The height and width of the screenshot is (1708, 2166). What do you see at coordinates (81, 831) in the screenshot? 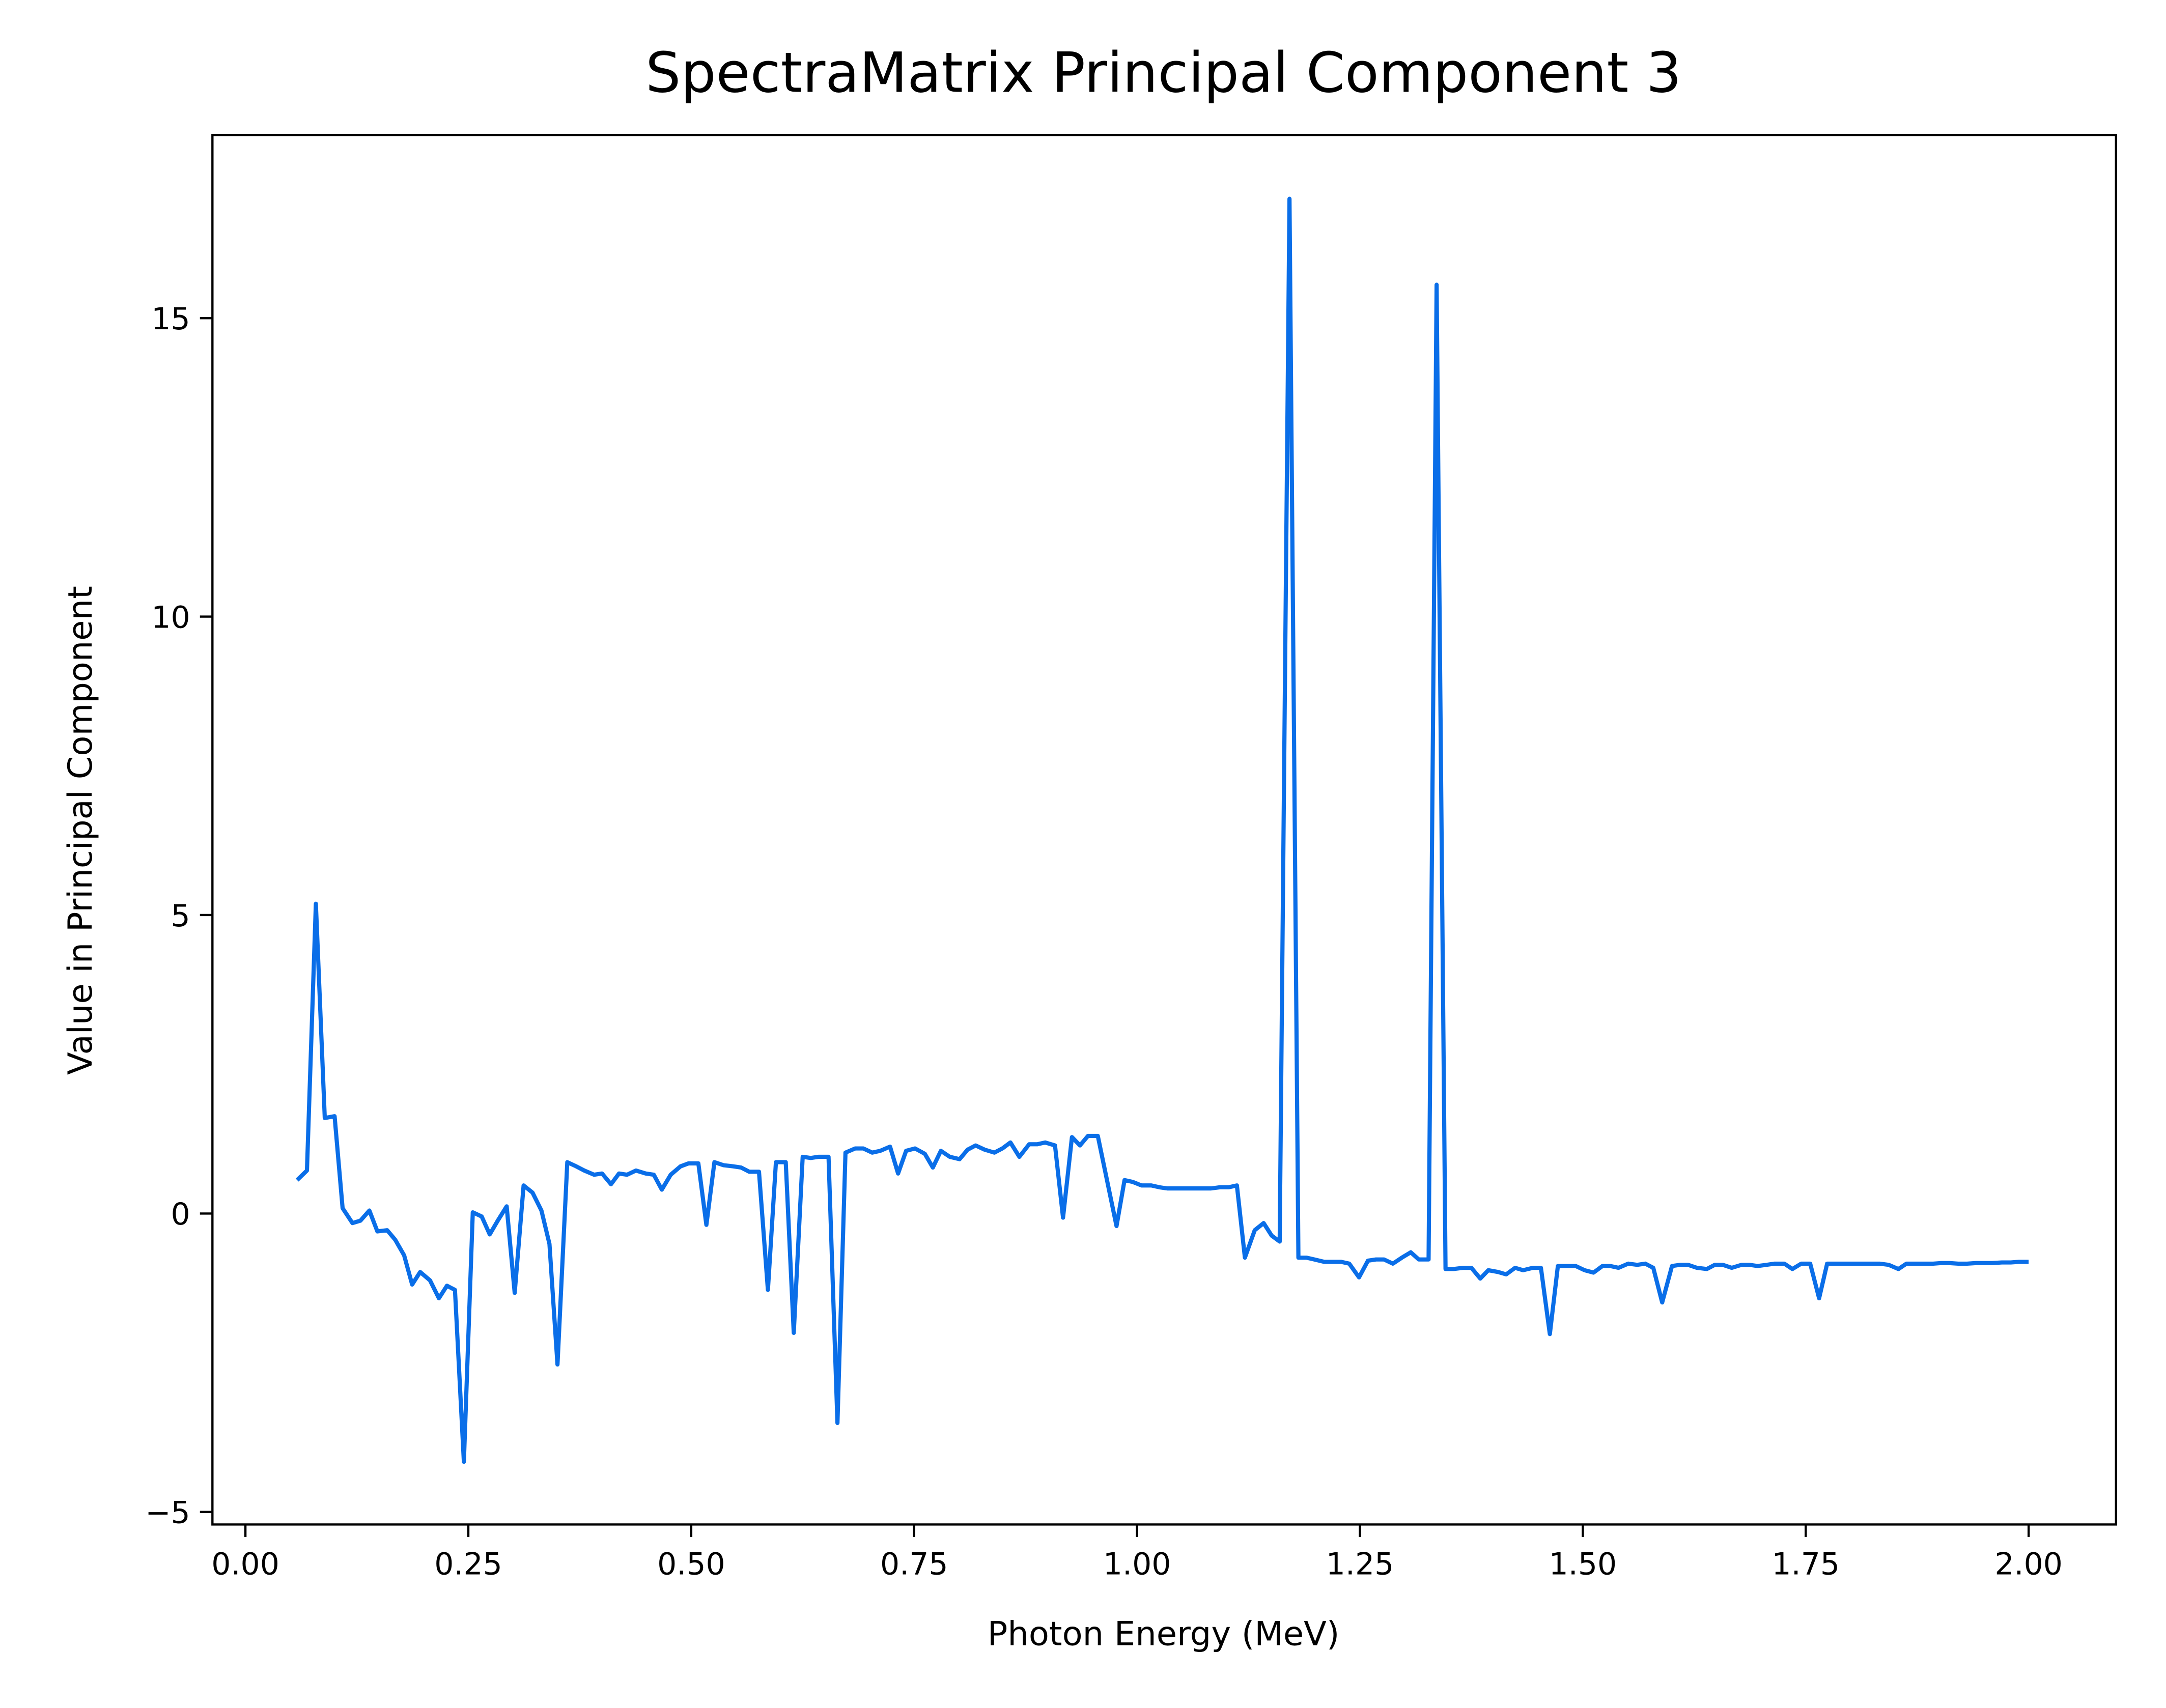
I see `y-axis-label: Value in Principal Component` at bounding box center [81, 831].